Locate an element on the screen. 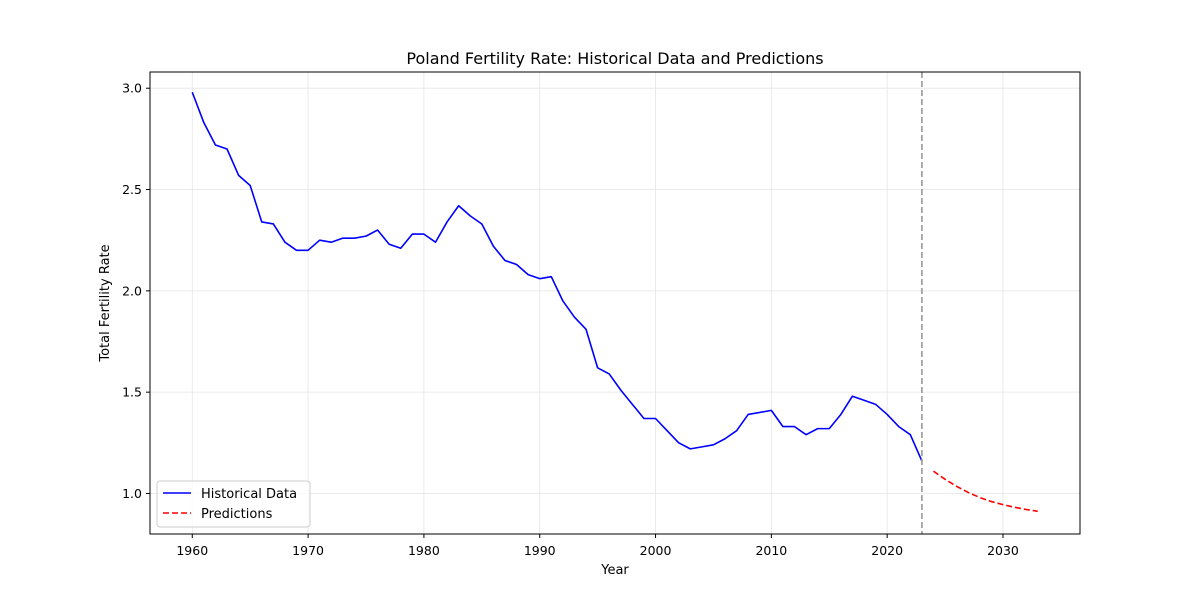 This screenshot has width=1200, height=600. x-tick-label: 2030 is located at coordinates (1003, 550).